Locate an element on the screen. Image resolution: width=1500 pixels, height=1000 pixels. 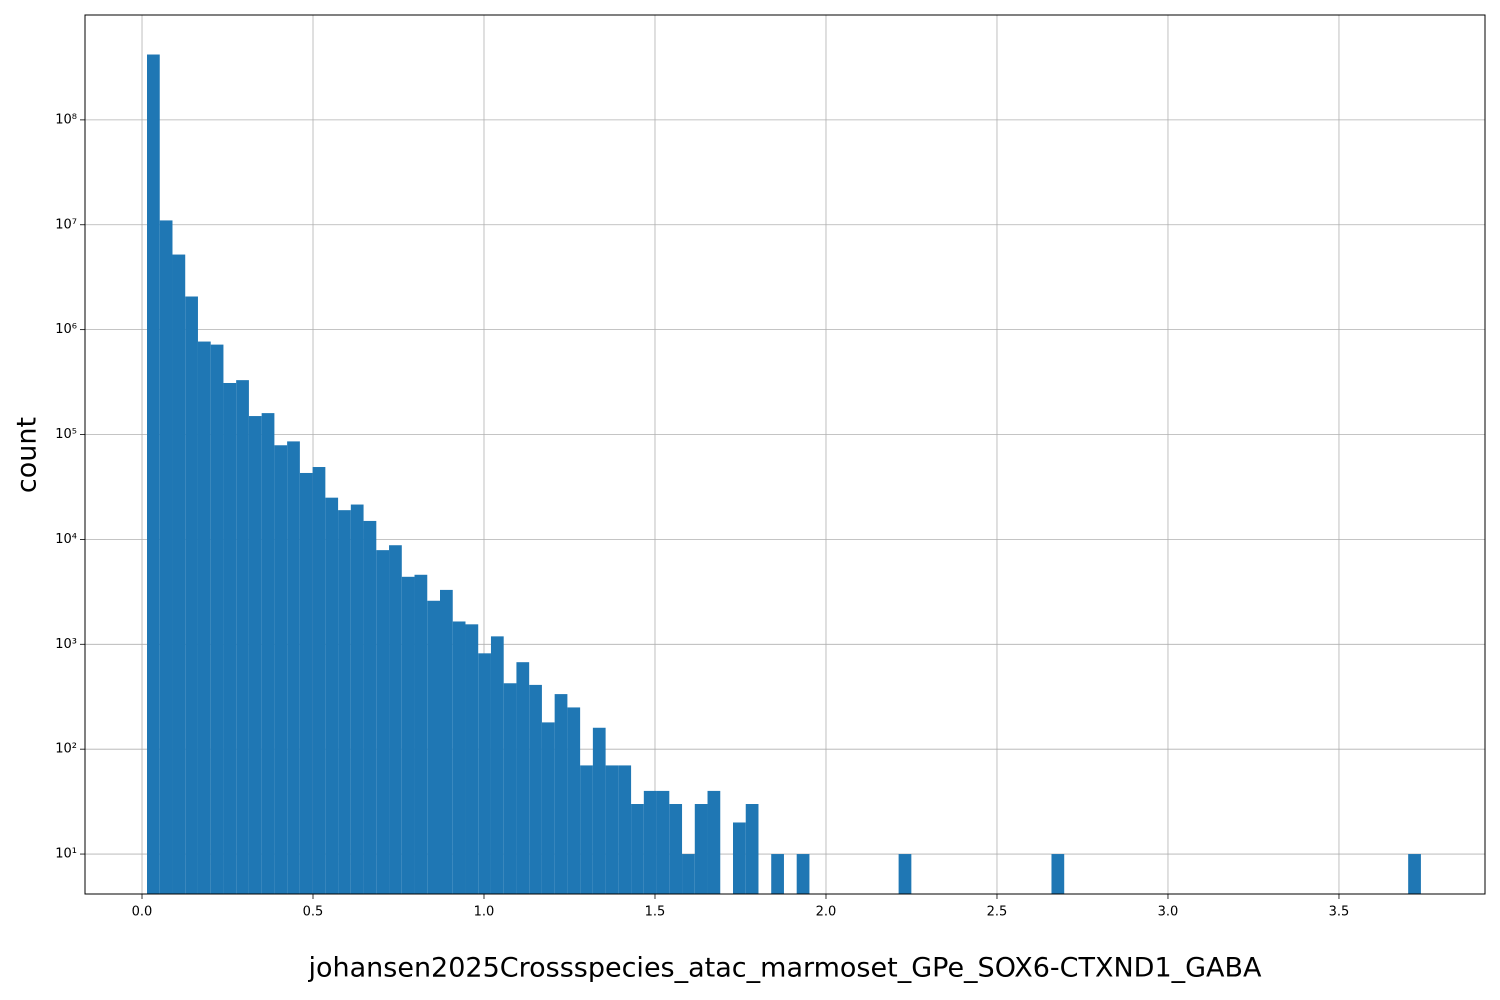
y-tick-label: 10¹ is located at coordinates (66, 854).